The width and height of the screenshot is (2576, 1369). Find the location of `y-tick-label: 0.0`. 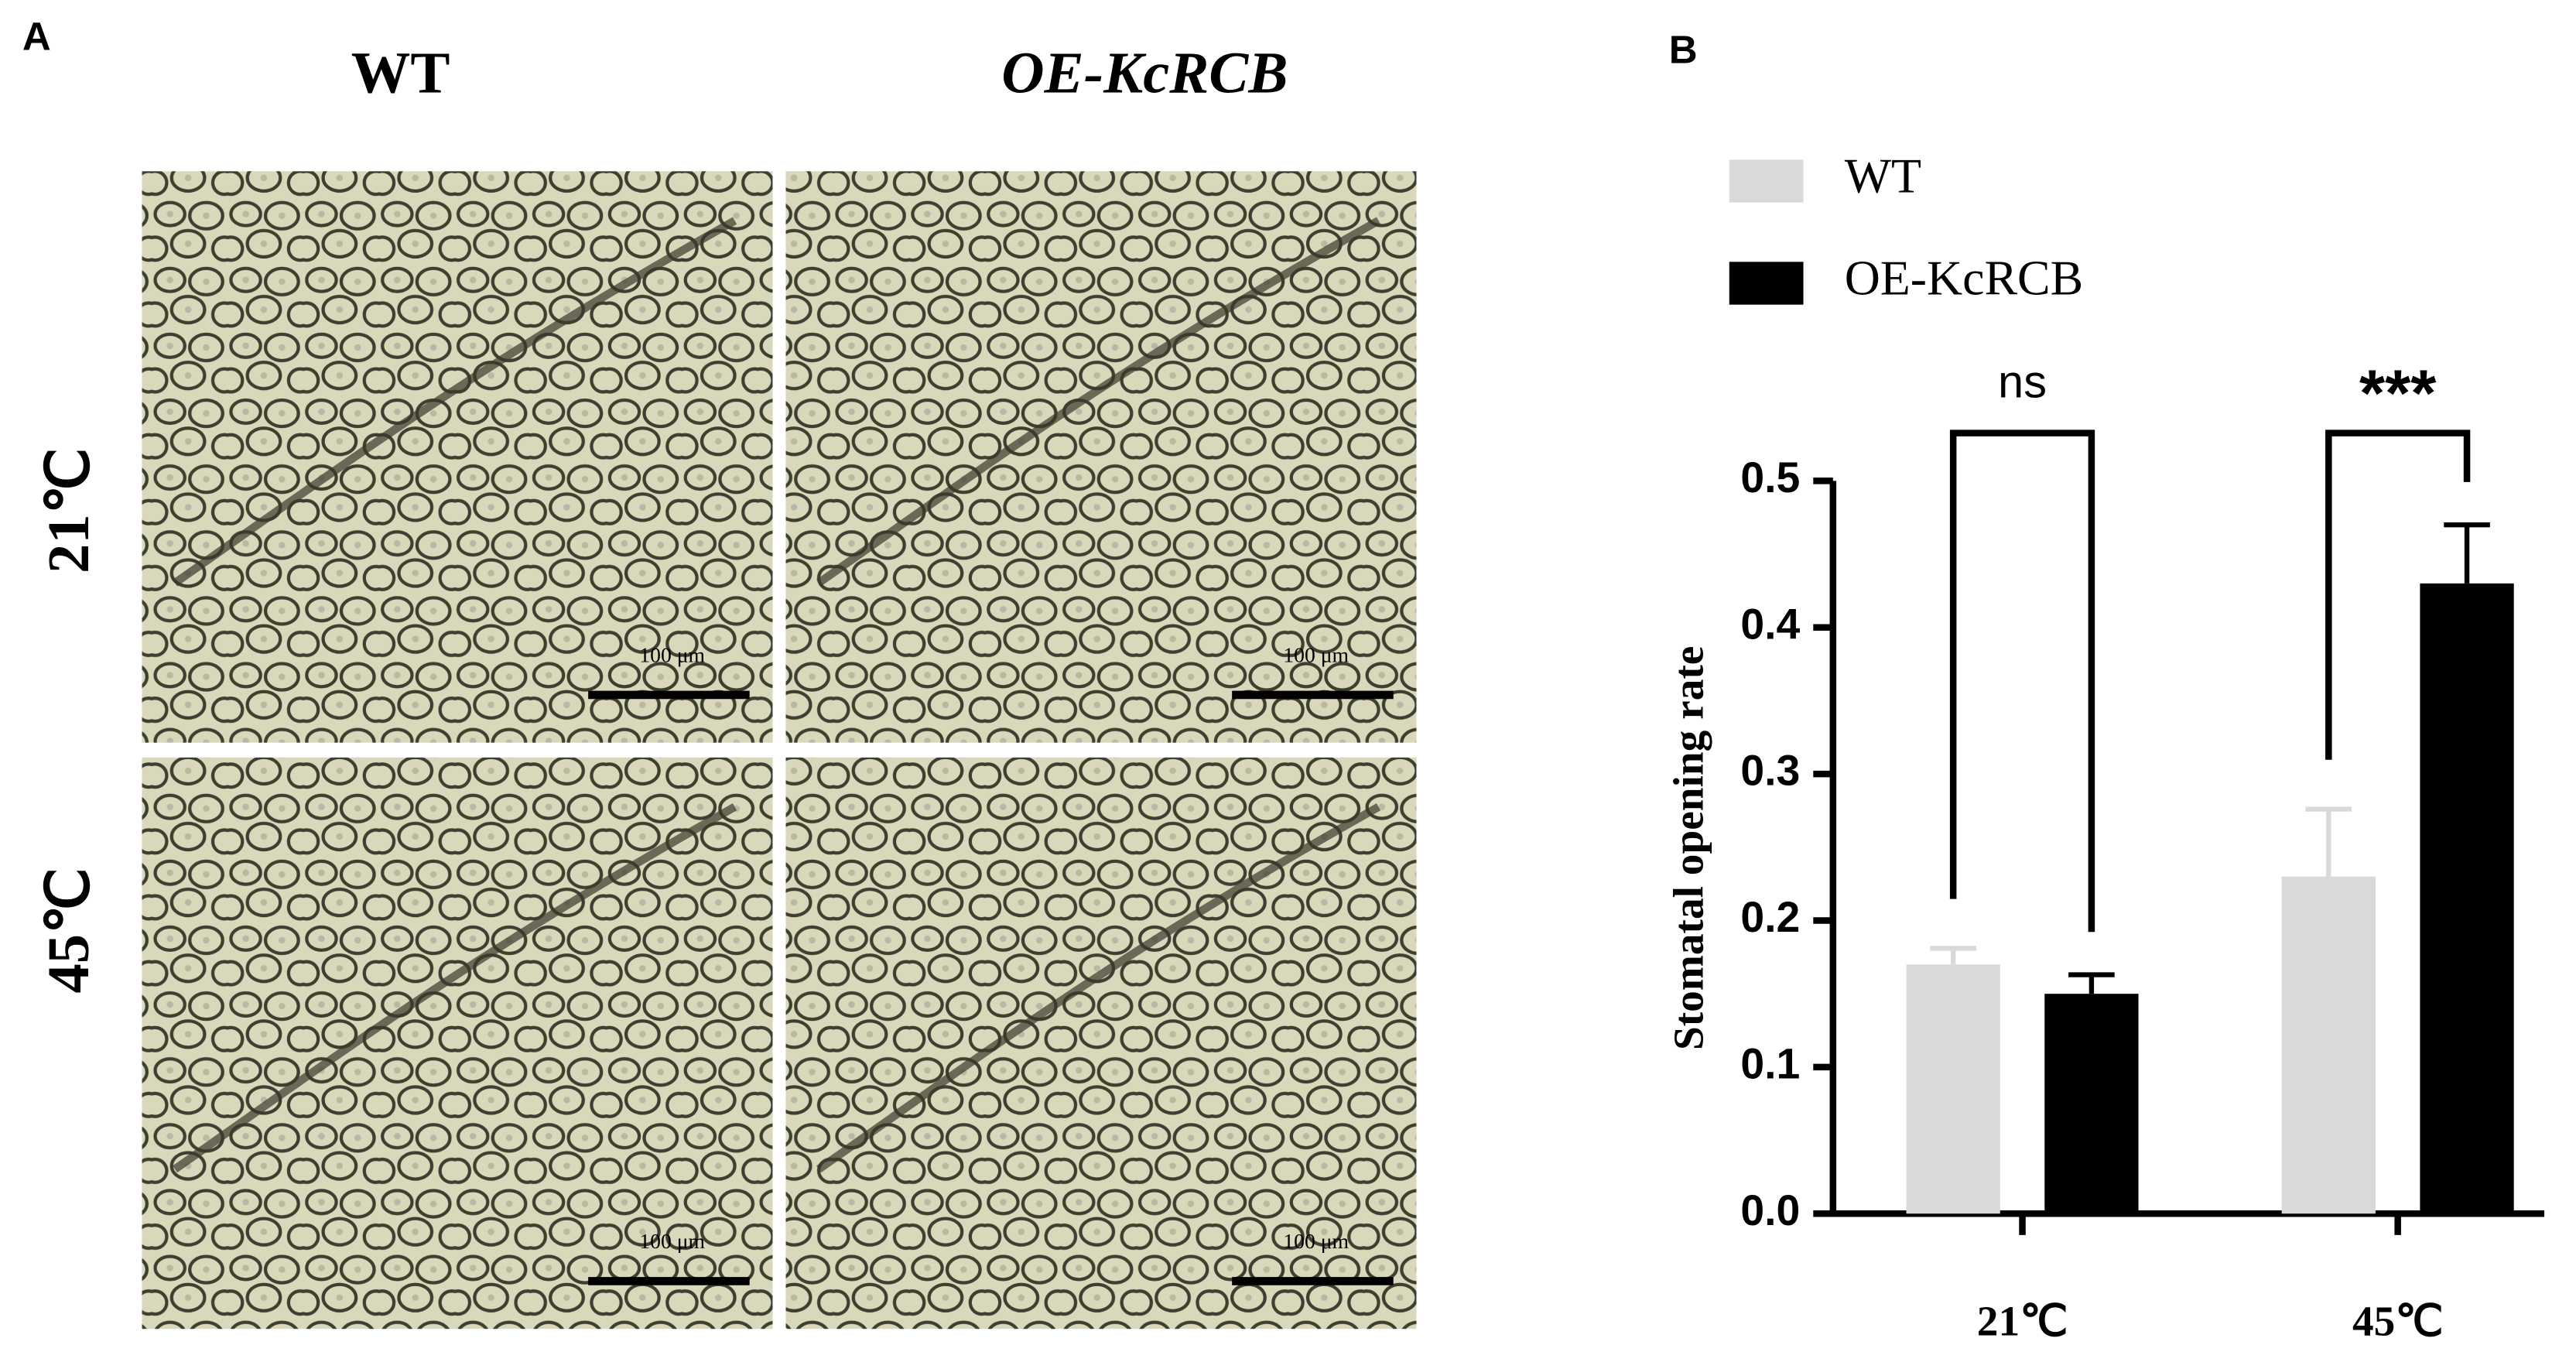

y-tick-label: 0.0 is located at coordinates (1770, 1210).